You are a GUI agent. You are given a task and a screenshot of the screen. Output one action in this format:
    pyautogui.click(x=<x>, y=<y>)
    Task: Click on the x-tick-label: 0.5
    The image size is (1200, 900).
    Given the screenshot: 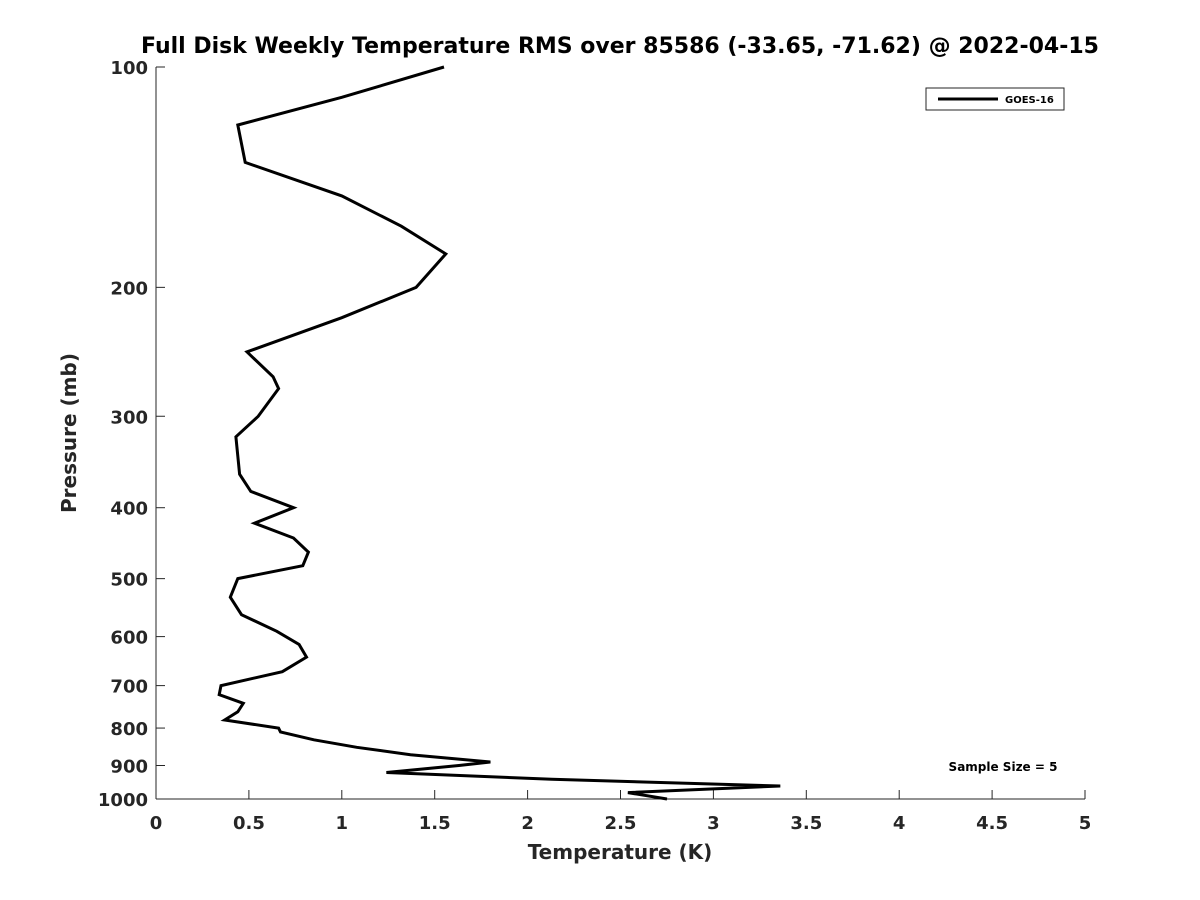 What is the action you would take?
    pyautogui.click(x=249, y=823)
    